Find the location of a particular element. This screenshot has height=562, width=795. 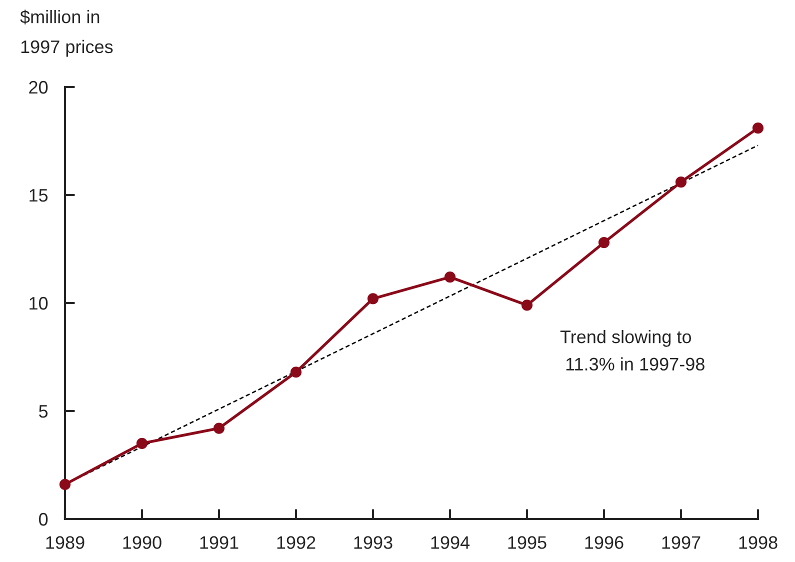

x-tick-label: 1990 is located at coordinates (142, 542).